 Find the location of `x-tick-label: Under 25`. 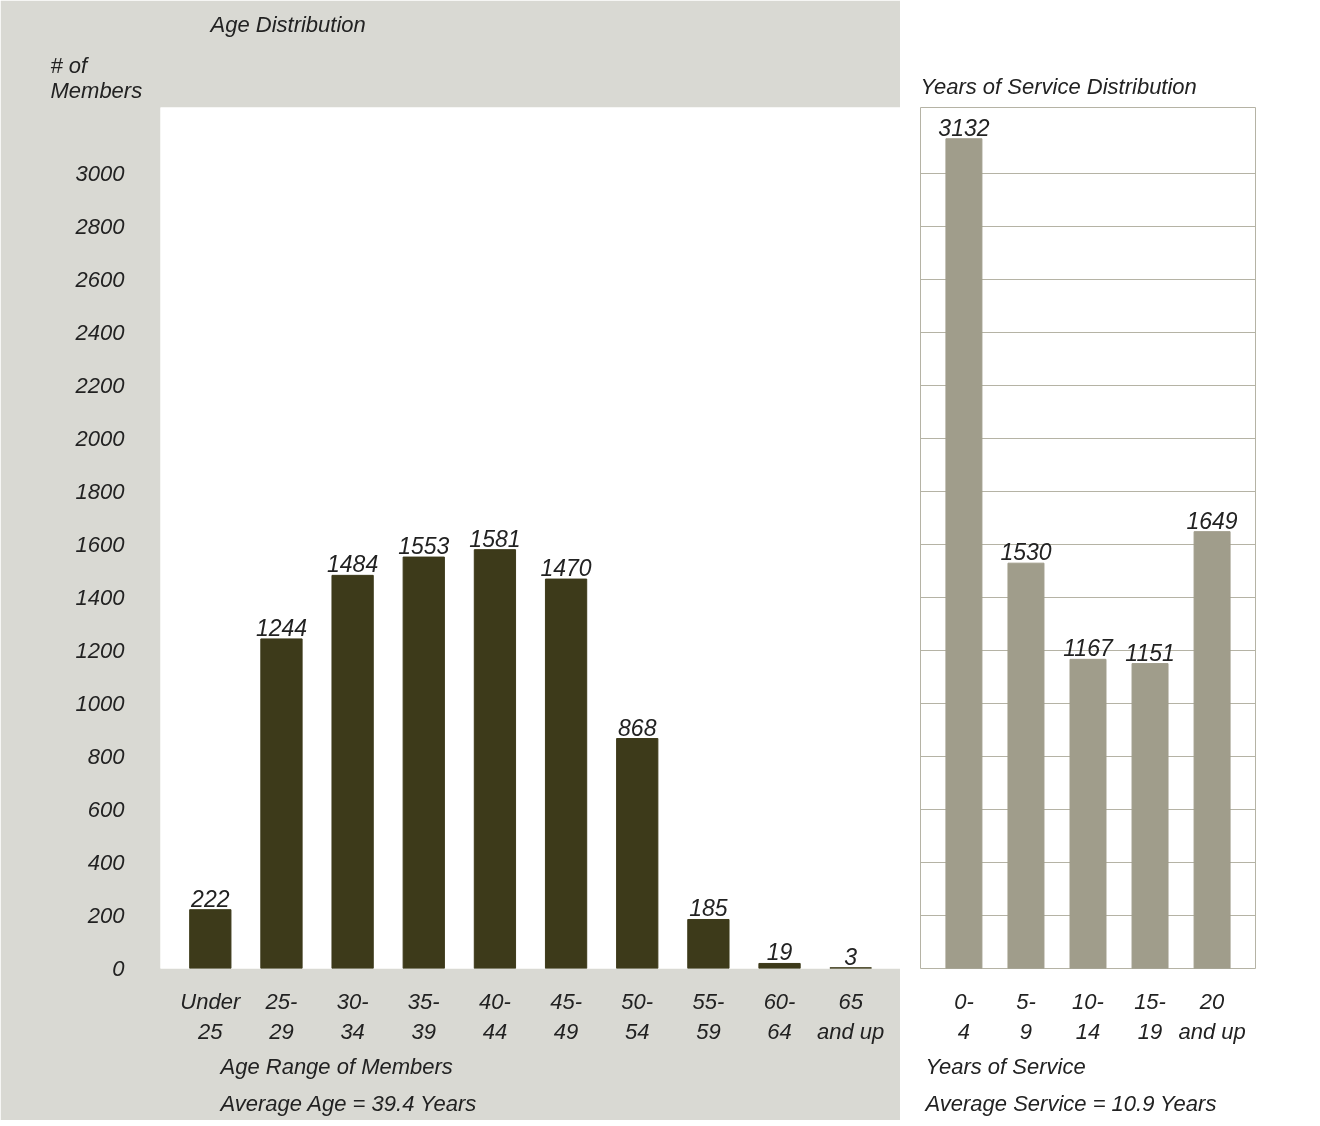

x-tick-label: Under 25 is located at coordinates (211, 1016).